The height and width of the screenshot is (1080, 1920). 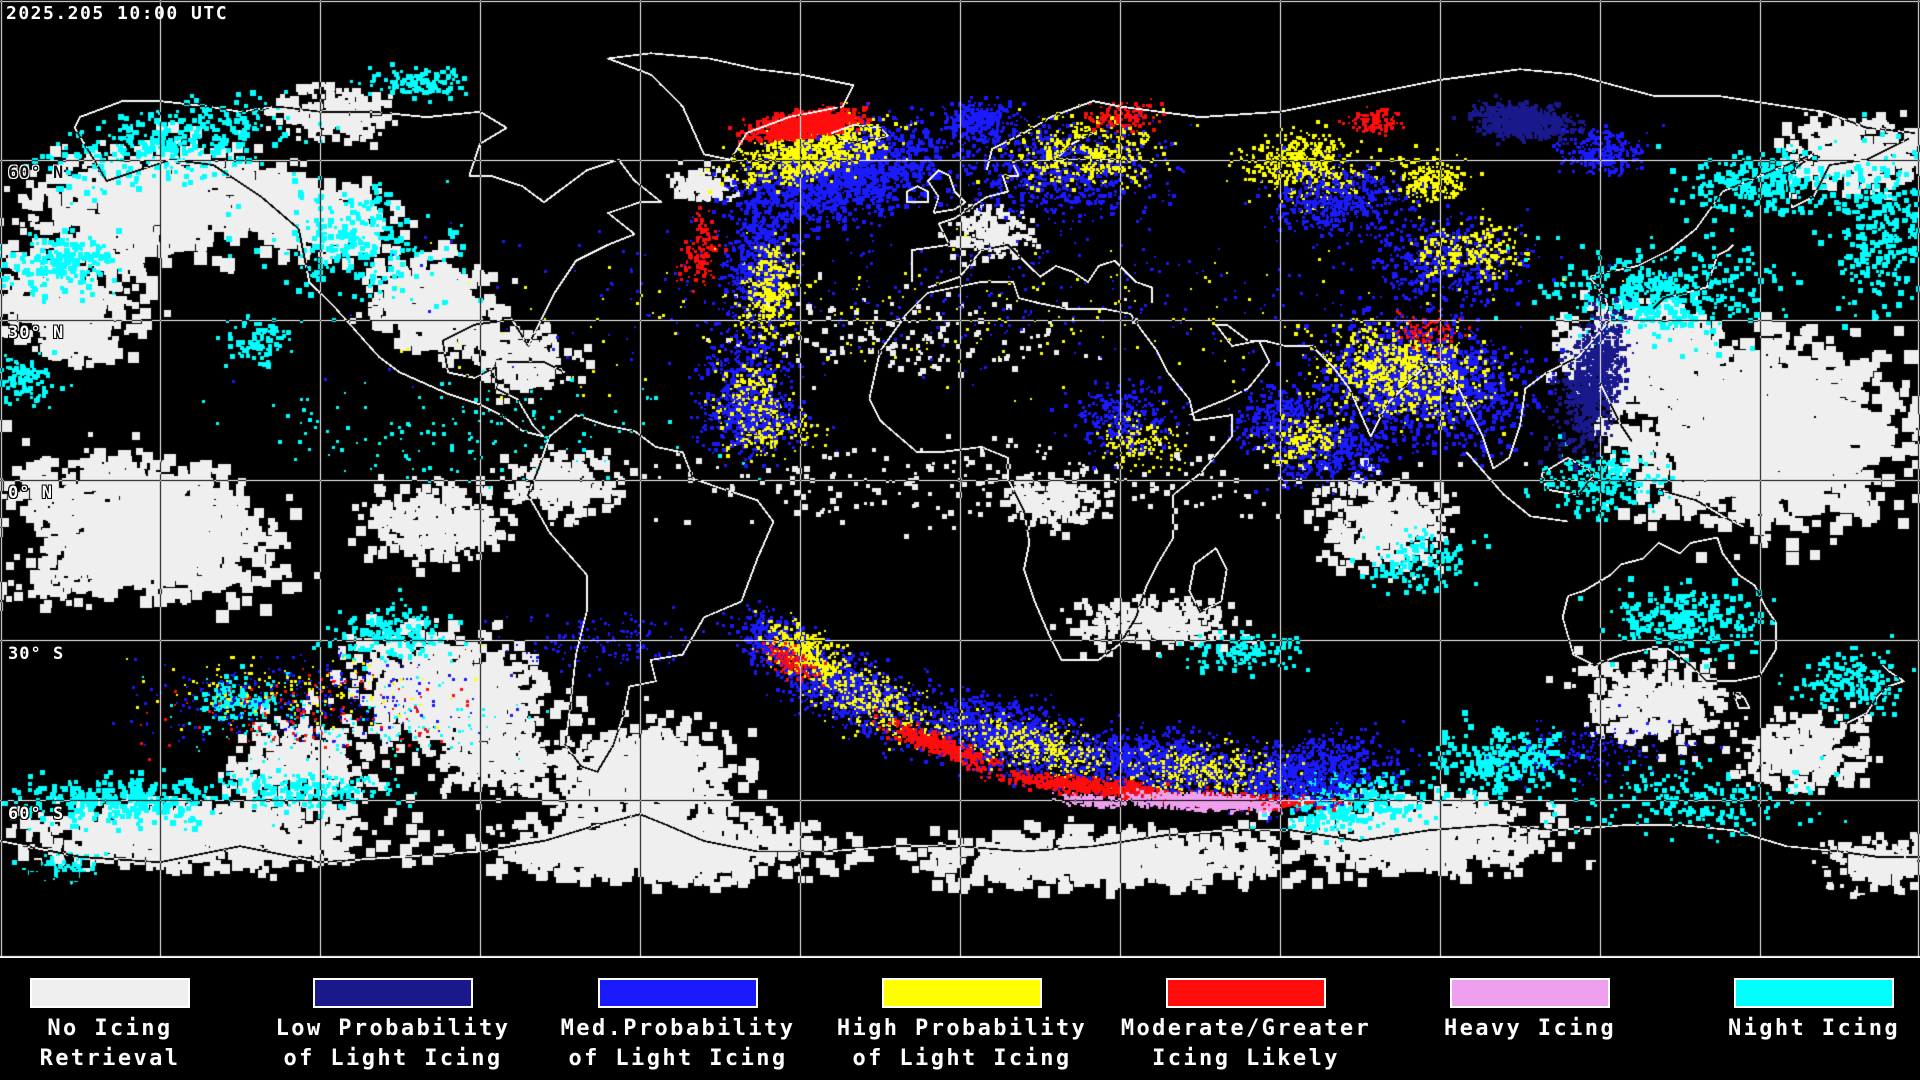 I want to click on lat-label-30n: 30° N, so click(x=36, y=333).